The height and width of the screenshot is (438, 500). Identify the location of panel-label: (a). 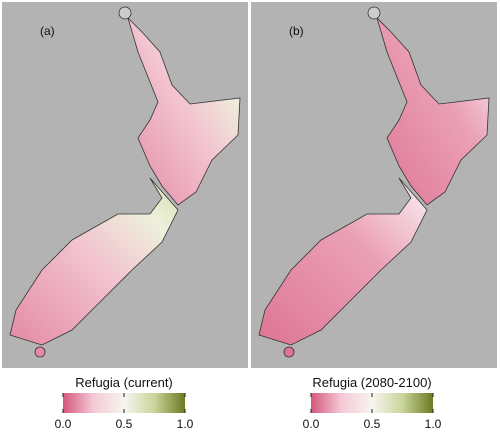
(47, 31).